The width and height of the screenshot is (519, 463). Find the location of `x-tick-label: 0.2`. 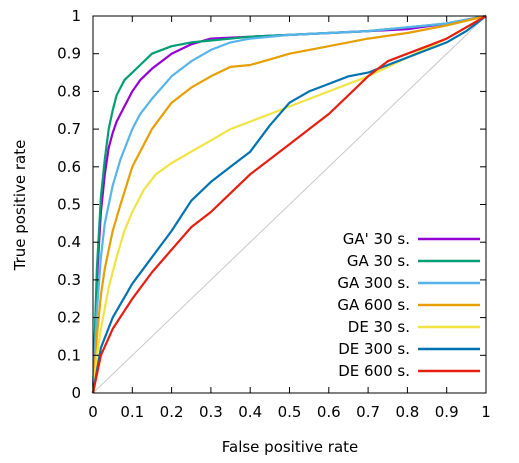

x-tick-label: 0.2 is located at coordinates (172, 412).